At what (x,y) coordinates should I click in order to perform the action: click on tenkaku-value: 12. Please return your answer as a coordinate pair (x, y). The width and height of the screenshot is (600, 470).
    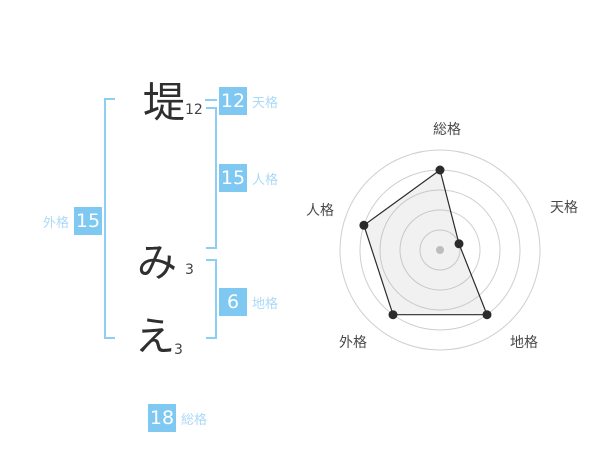
    Looking at the image, I should click on (233, 101).